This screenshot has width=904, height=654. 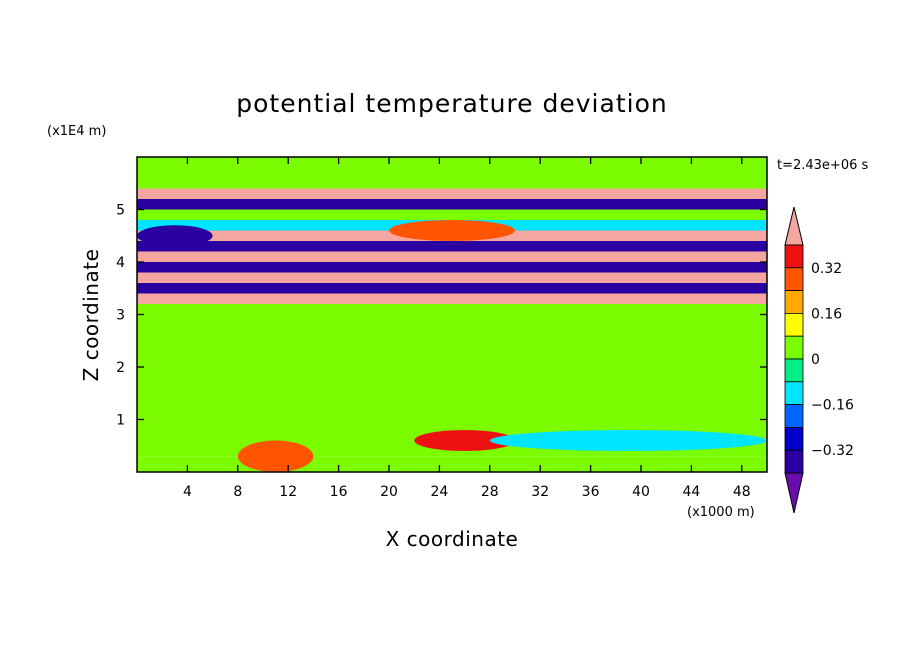 What do you see at coordinates (120, 316) in the screenshot?
I see `y-tick-label: 3` at bounding box center [120, 316].